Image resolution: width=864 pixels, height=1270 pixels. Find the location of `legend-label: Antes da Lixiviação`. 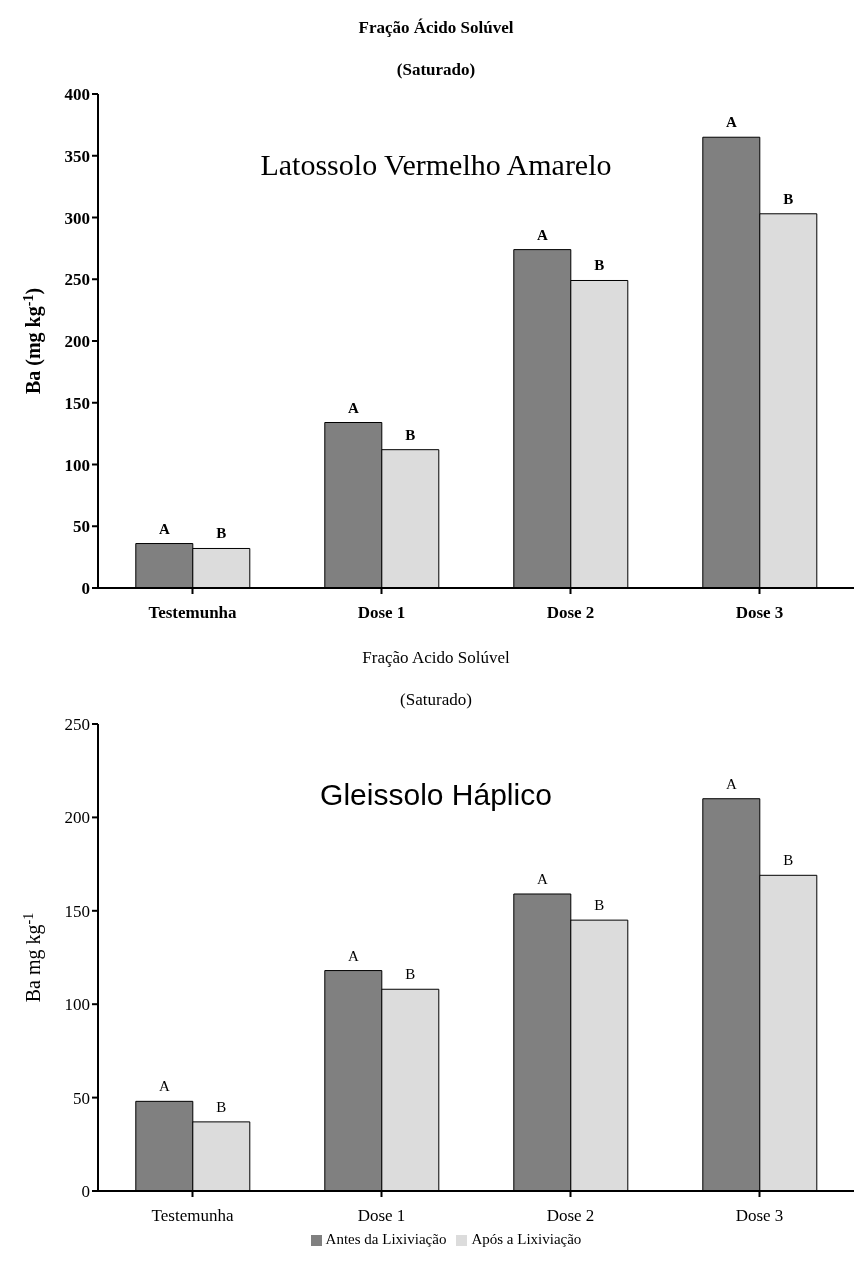

legend-label: Antes da Lixiviação is located at coordinates (386, 1239).